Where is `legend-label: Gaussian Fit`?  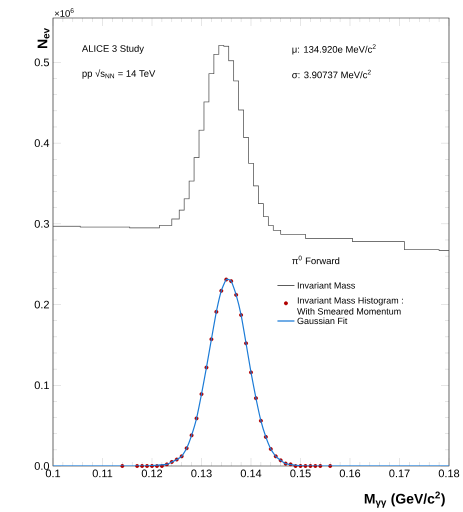
legend-label: Gaussian Fit is located at coordinates (322, 321).